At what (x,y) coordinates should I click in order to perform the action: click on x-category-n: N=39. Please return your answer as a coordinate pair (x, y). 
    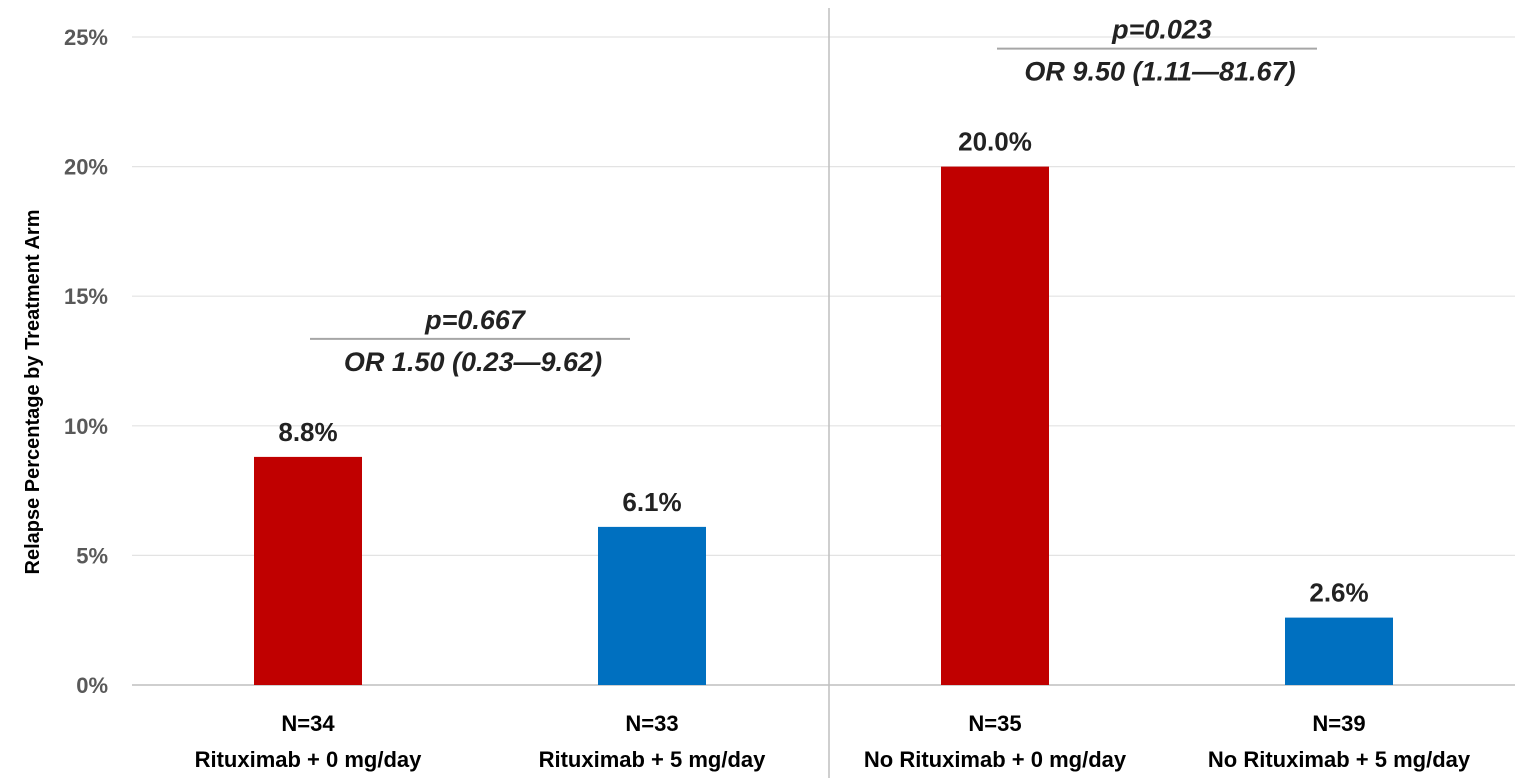
    Looking at the image, I should click on (1338, 723).